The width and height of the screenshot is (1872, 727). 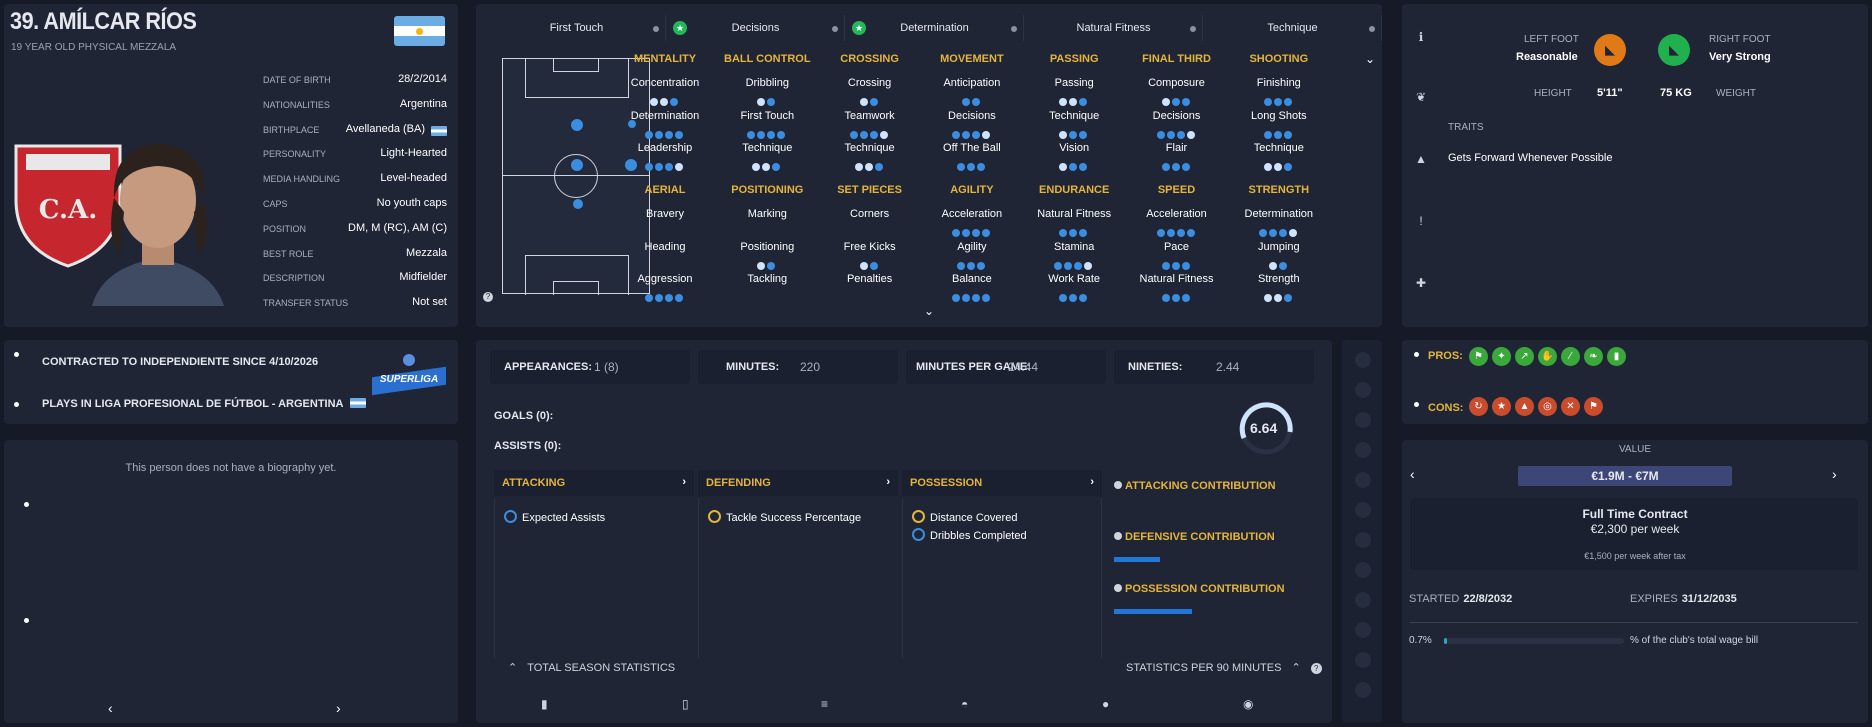 What do you see at coordinates (665, 279) in the screenshot?
I see `attribute-name: Aggression` at bounding box center [665, 279].